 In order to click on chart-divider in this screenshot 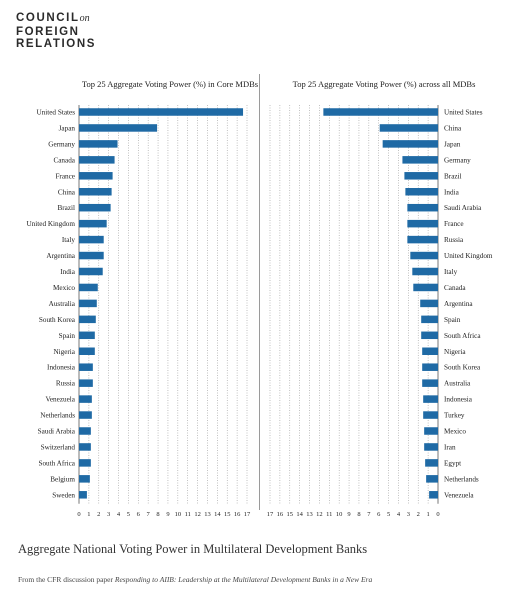, I will do `click(259, 292)`.